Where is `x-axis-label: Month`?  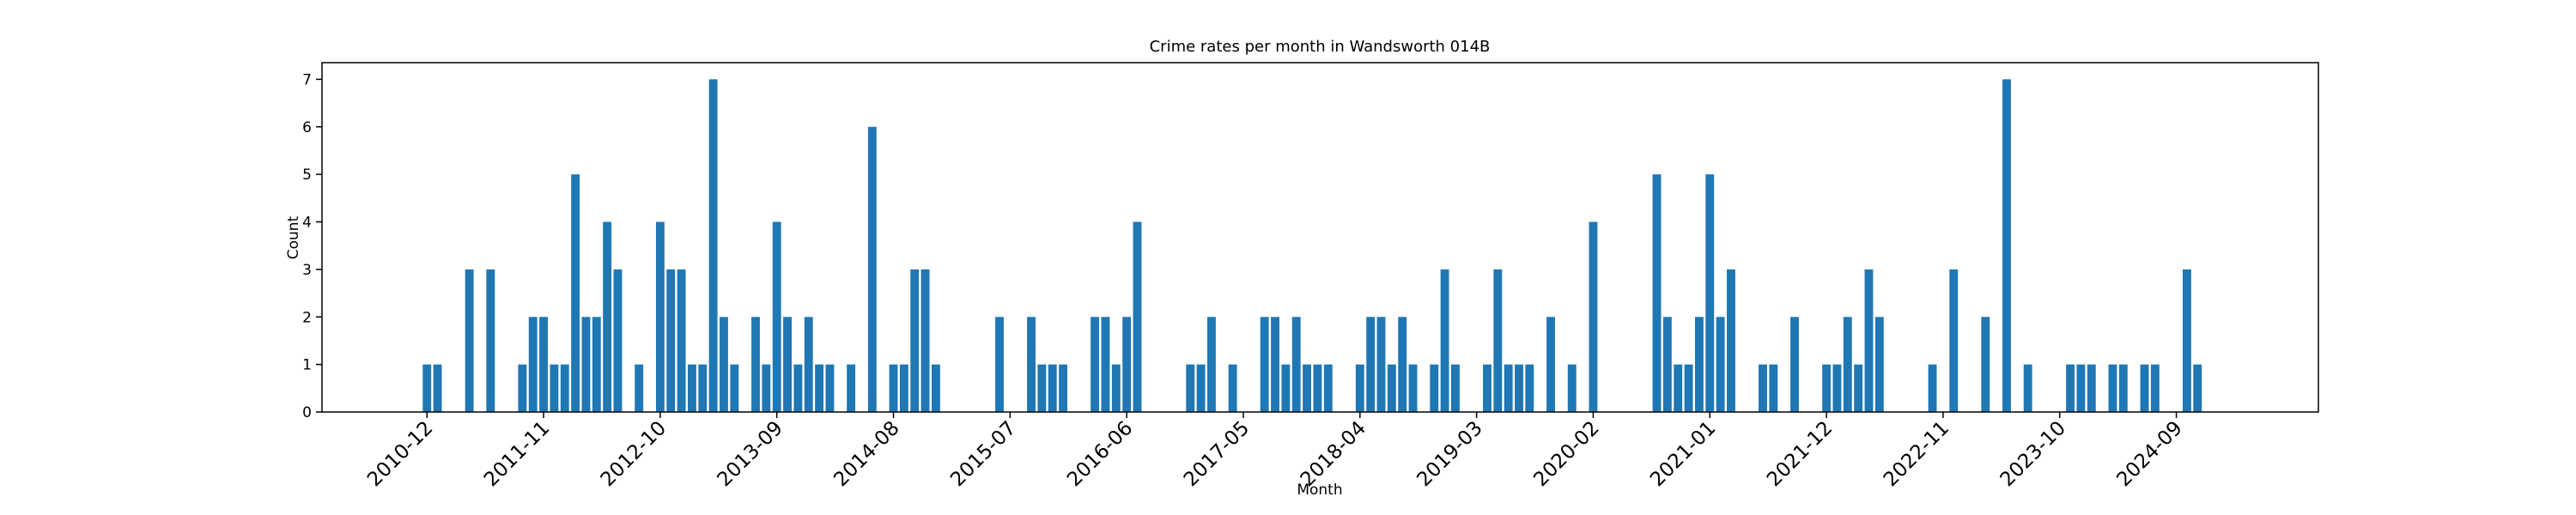
x-axis-label: Month is located at coordinates (1319, 490).